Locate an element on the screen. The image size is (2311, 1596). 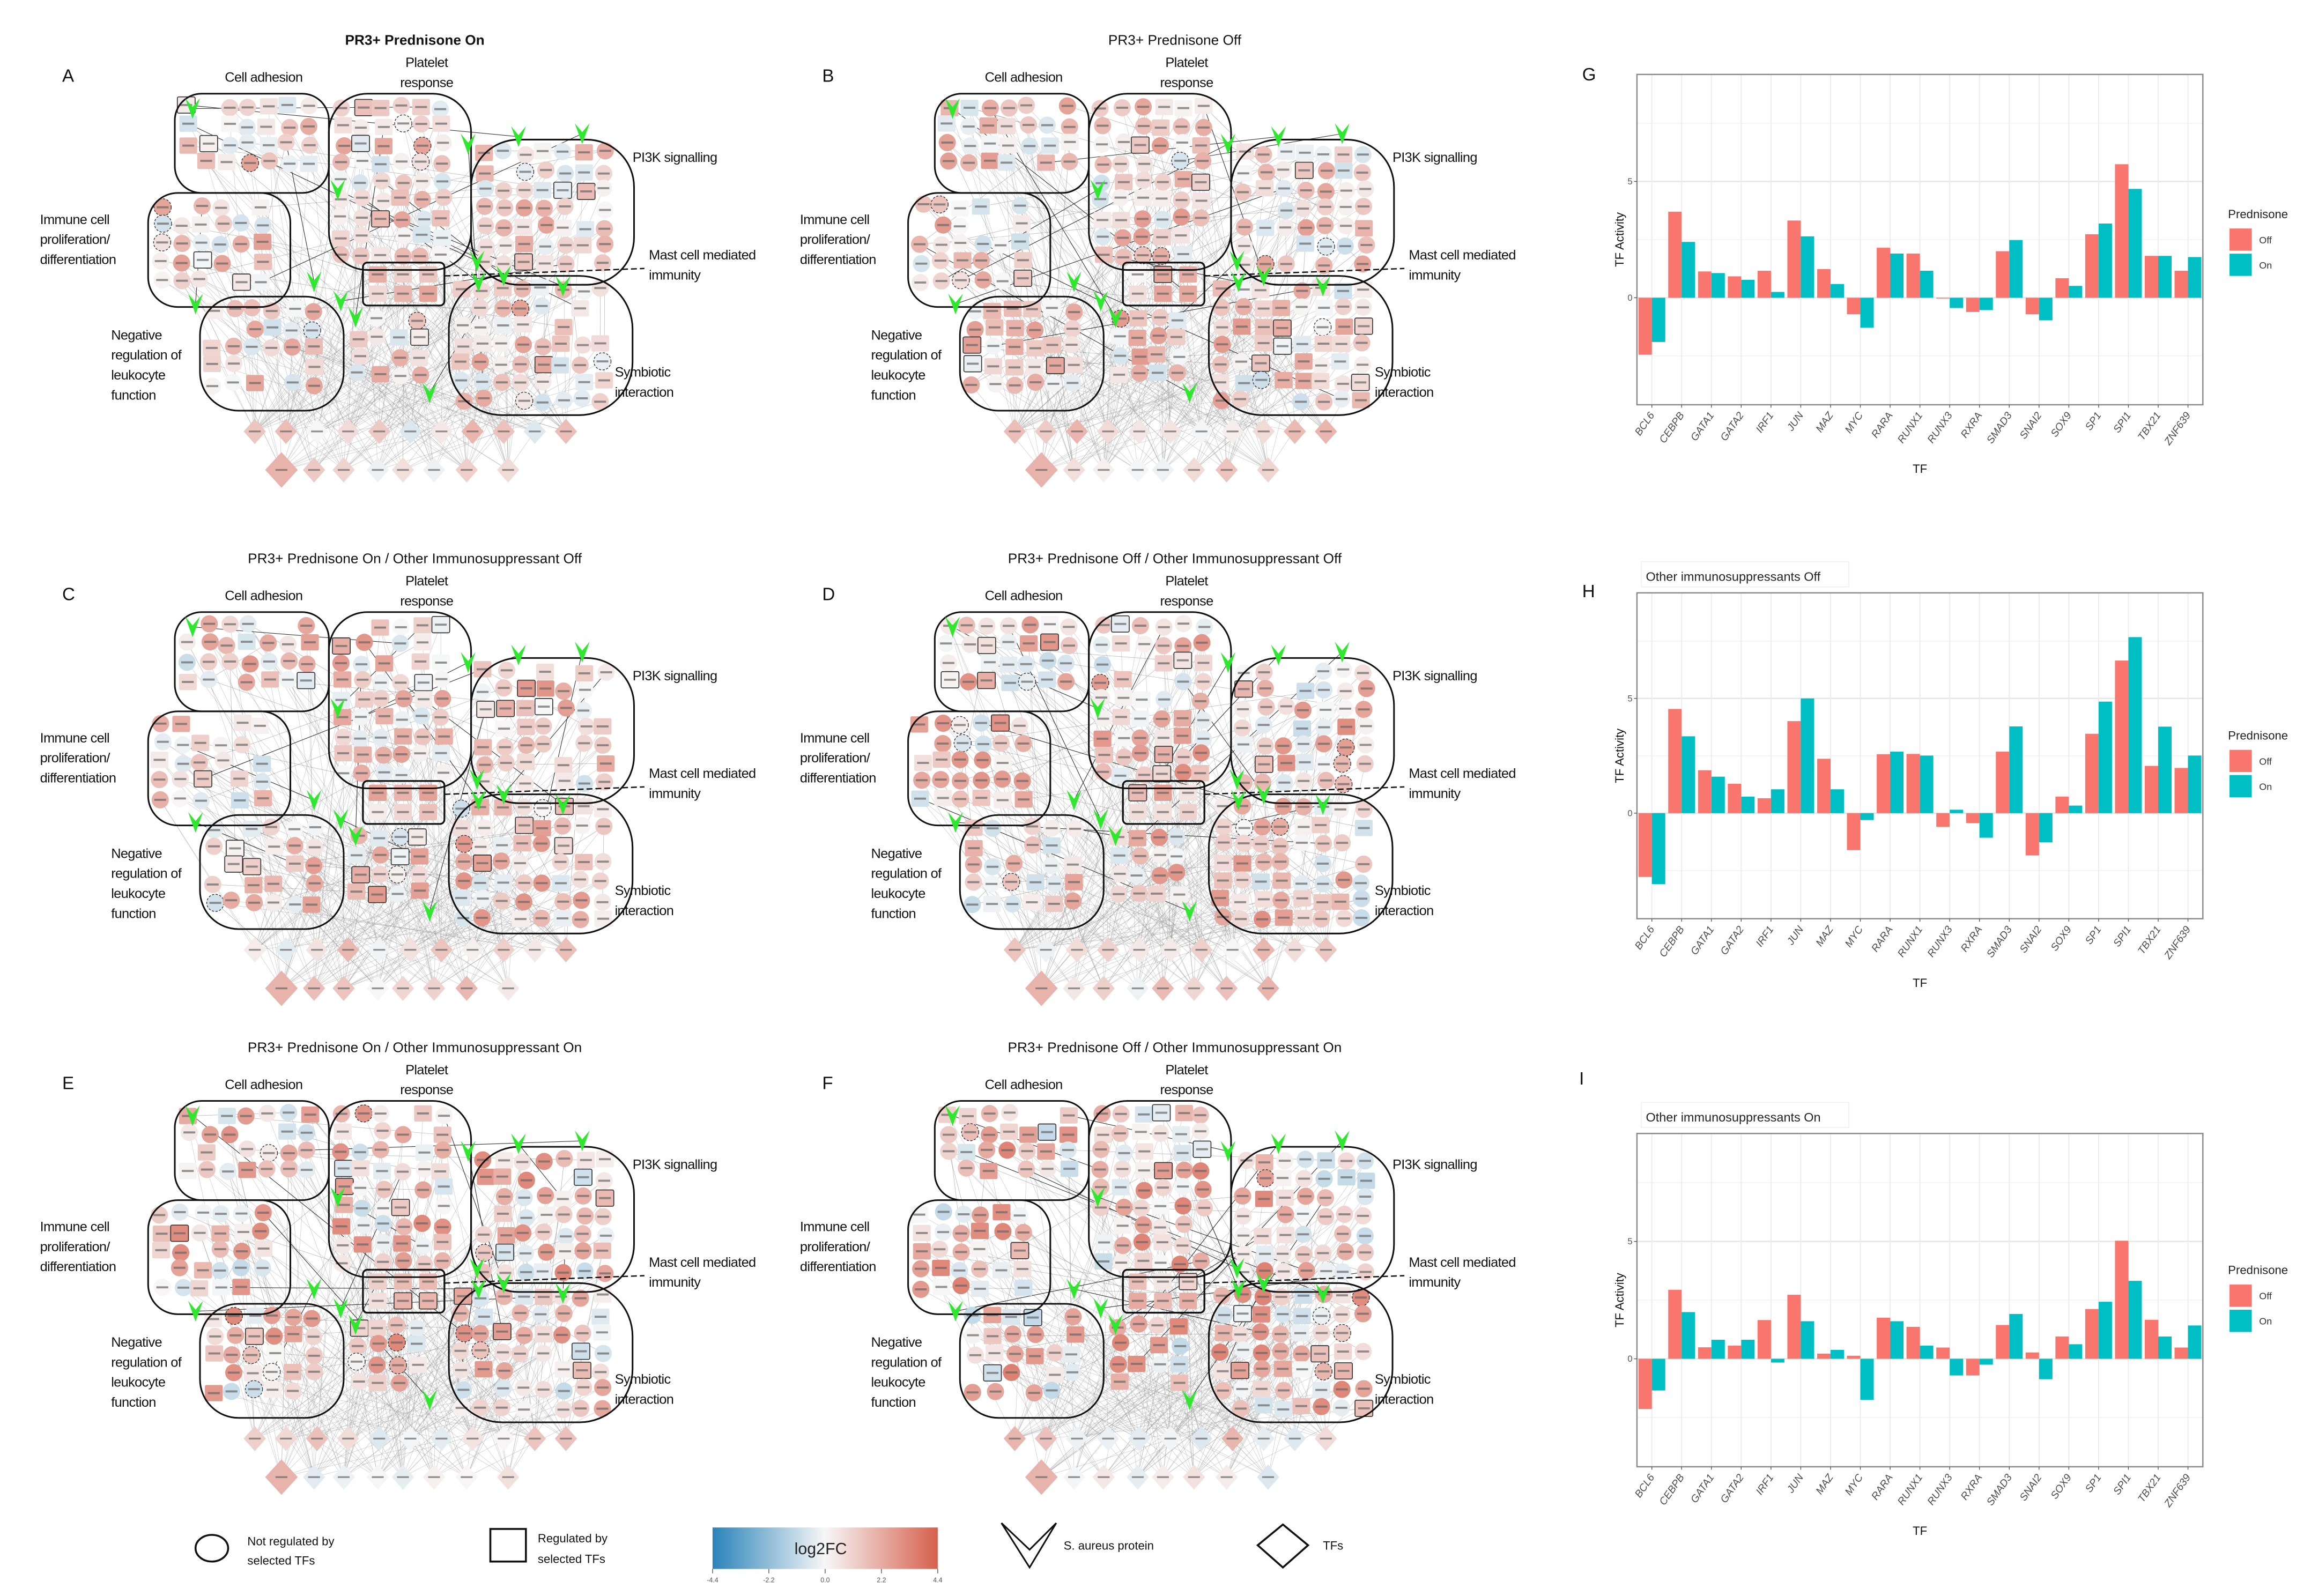
cluster-label-mast-cell: Mast cell mediated is located at coordinates (702, 774).